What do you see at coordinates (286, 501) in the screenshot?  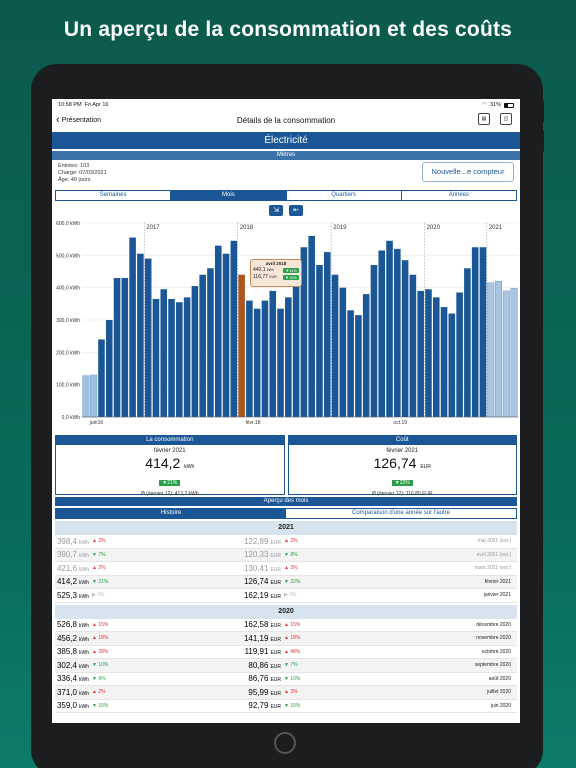 I see `overview-header: Aperçu des mois` at bounding box center [286, 501].